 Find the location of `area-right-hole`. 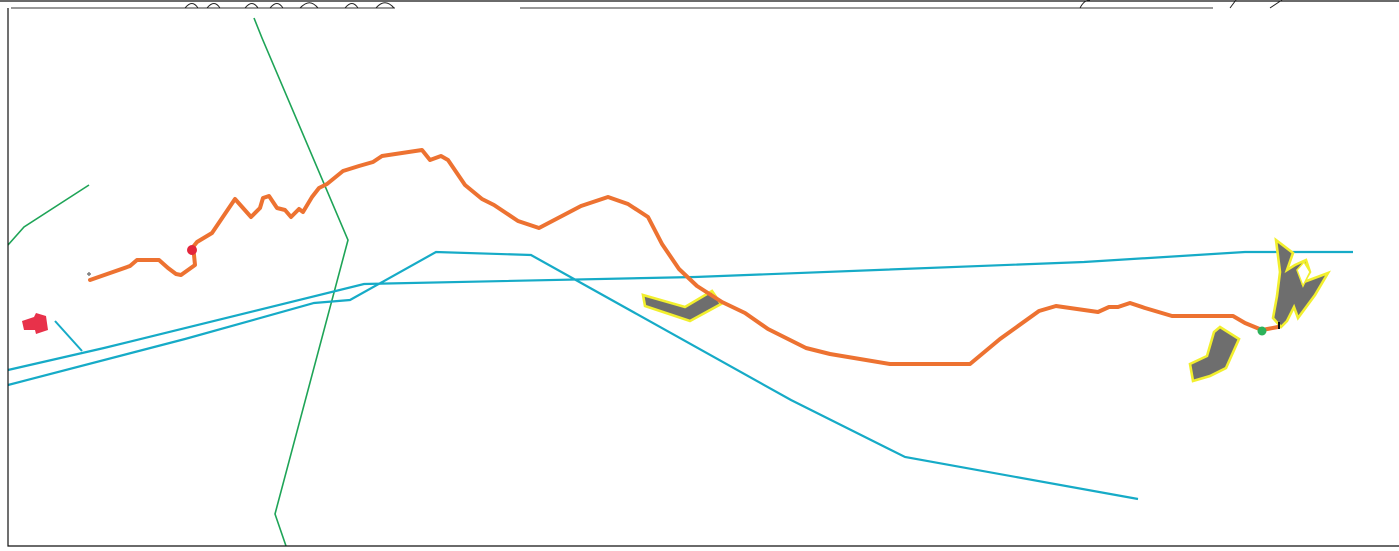

area-right-hole is located at coordinates (1303, 274).